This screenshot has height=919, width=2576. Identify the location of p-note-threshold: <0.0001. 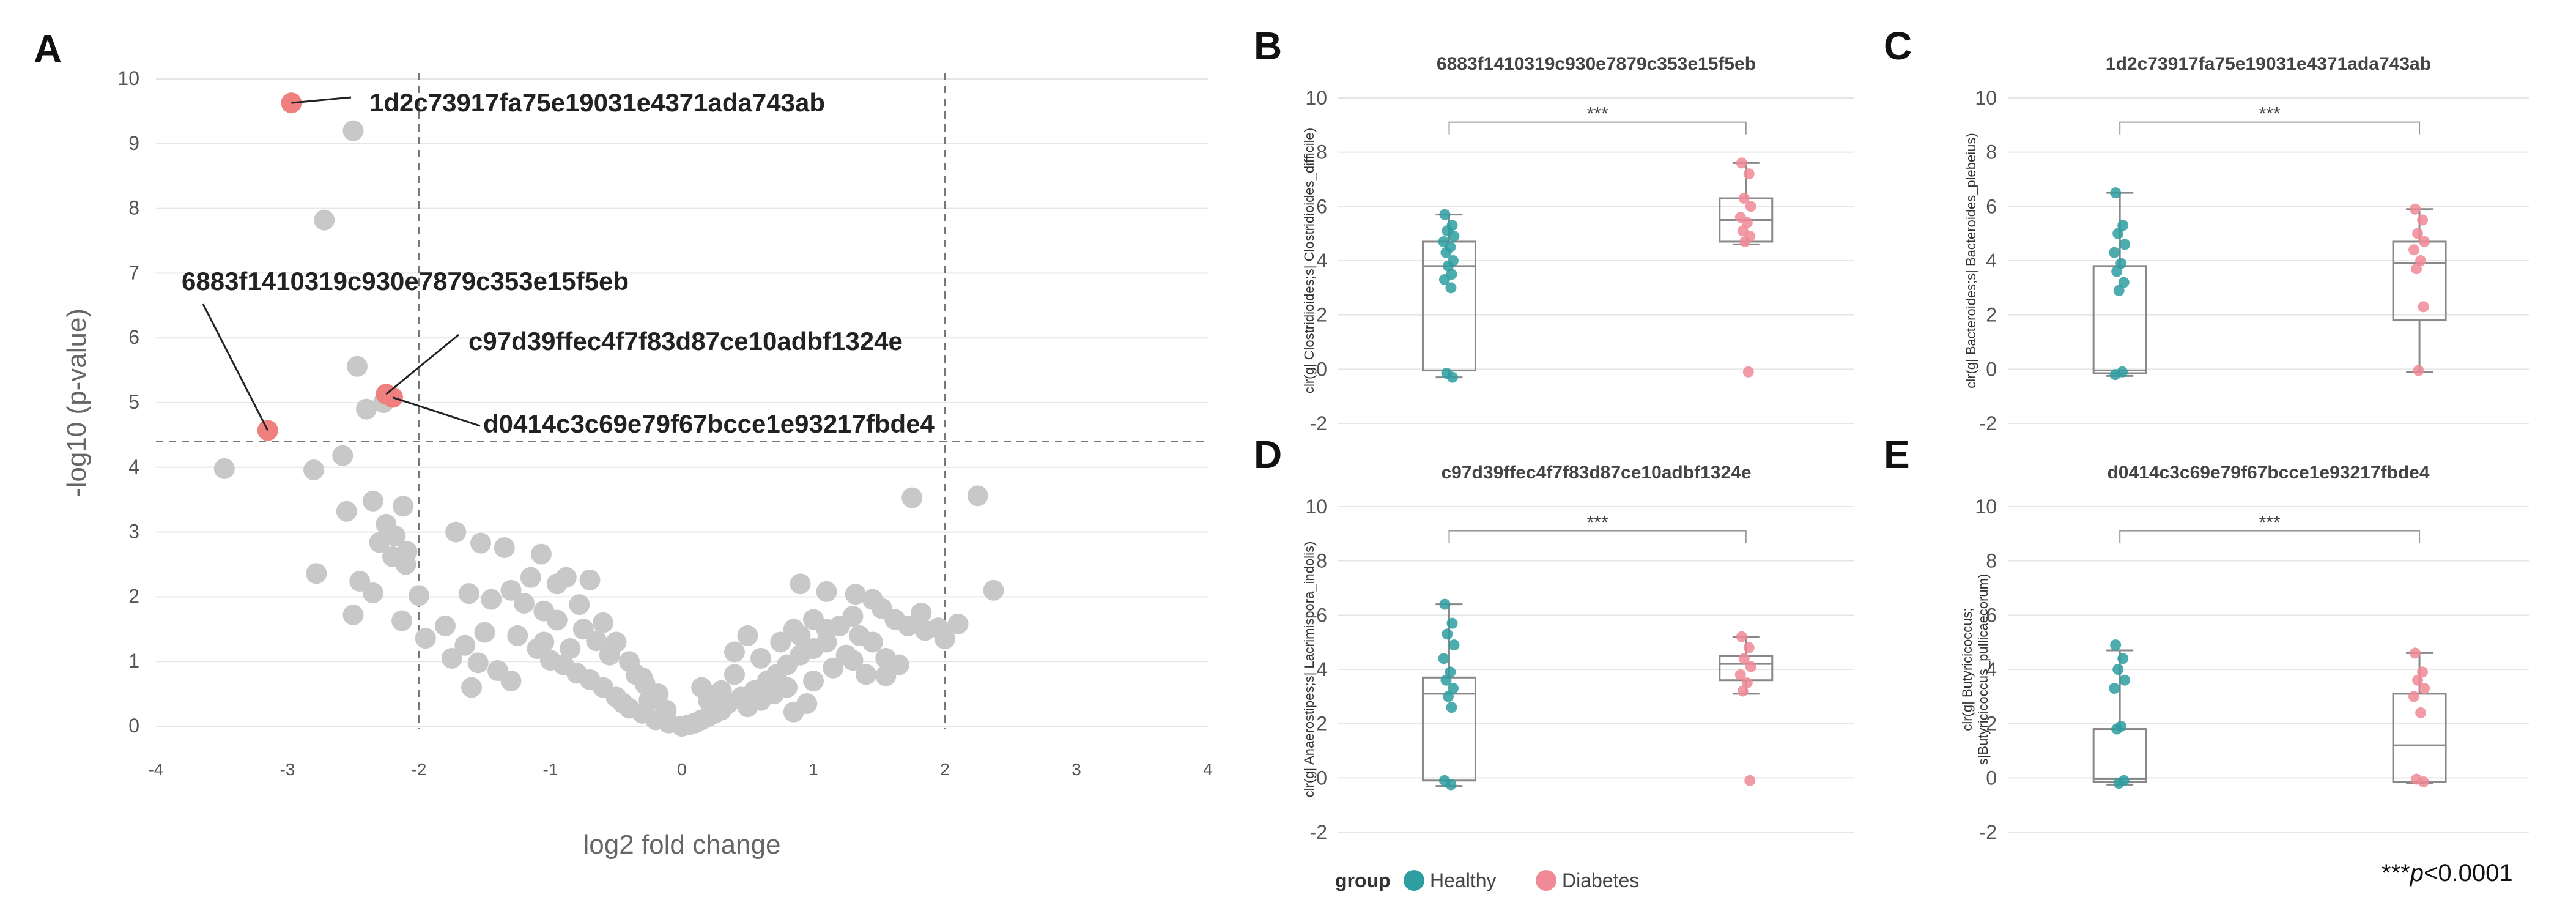
(2468, 873).